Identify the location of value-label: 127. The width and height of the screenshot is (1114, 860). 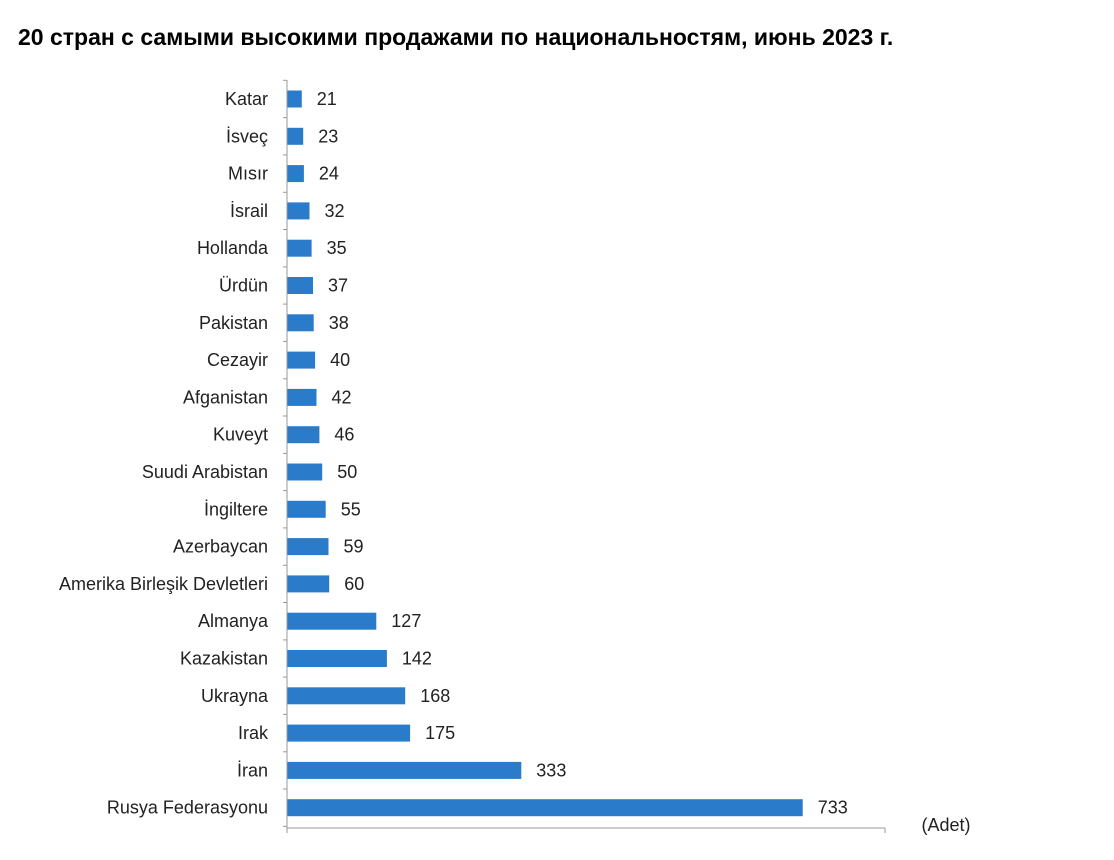
(406, 621).